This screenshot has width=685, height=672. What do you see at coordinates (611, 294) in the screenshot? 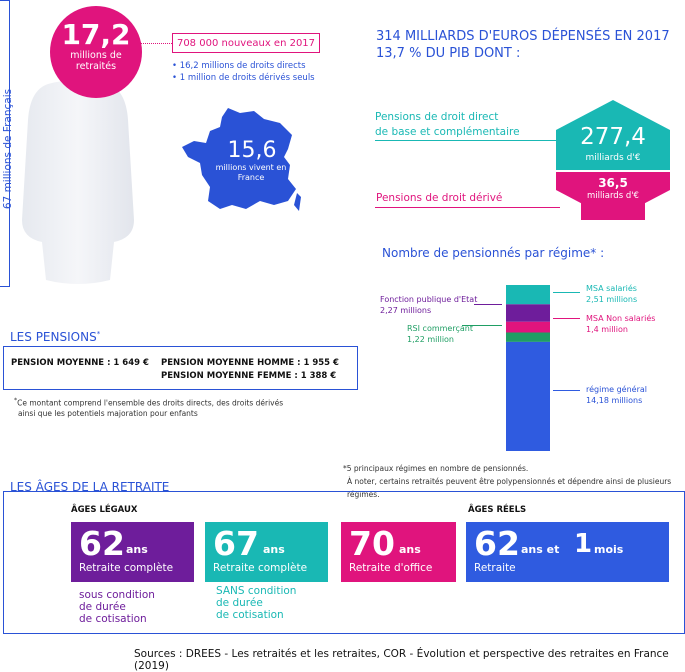
I see `label-msa-salaries: MSA salariés 2,51 millions` at bounding box center [611, 294].